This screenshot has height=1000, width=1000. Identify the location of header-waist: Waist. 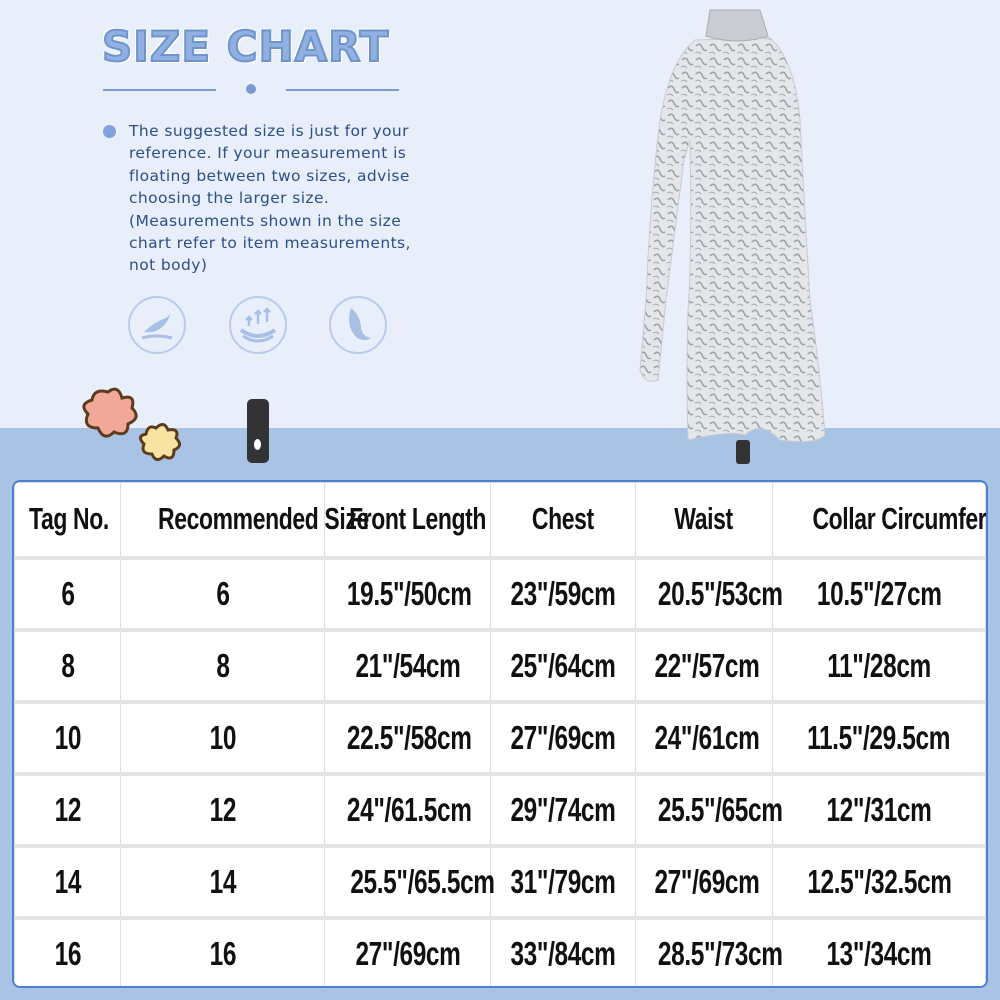
(704, 520).